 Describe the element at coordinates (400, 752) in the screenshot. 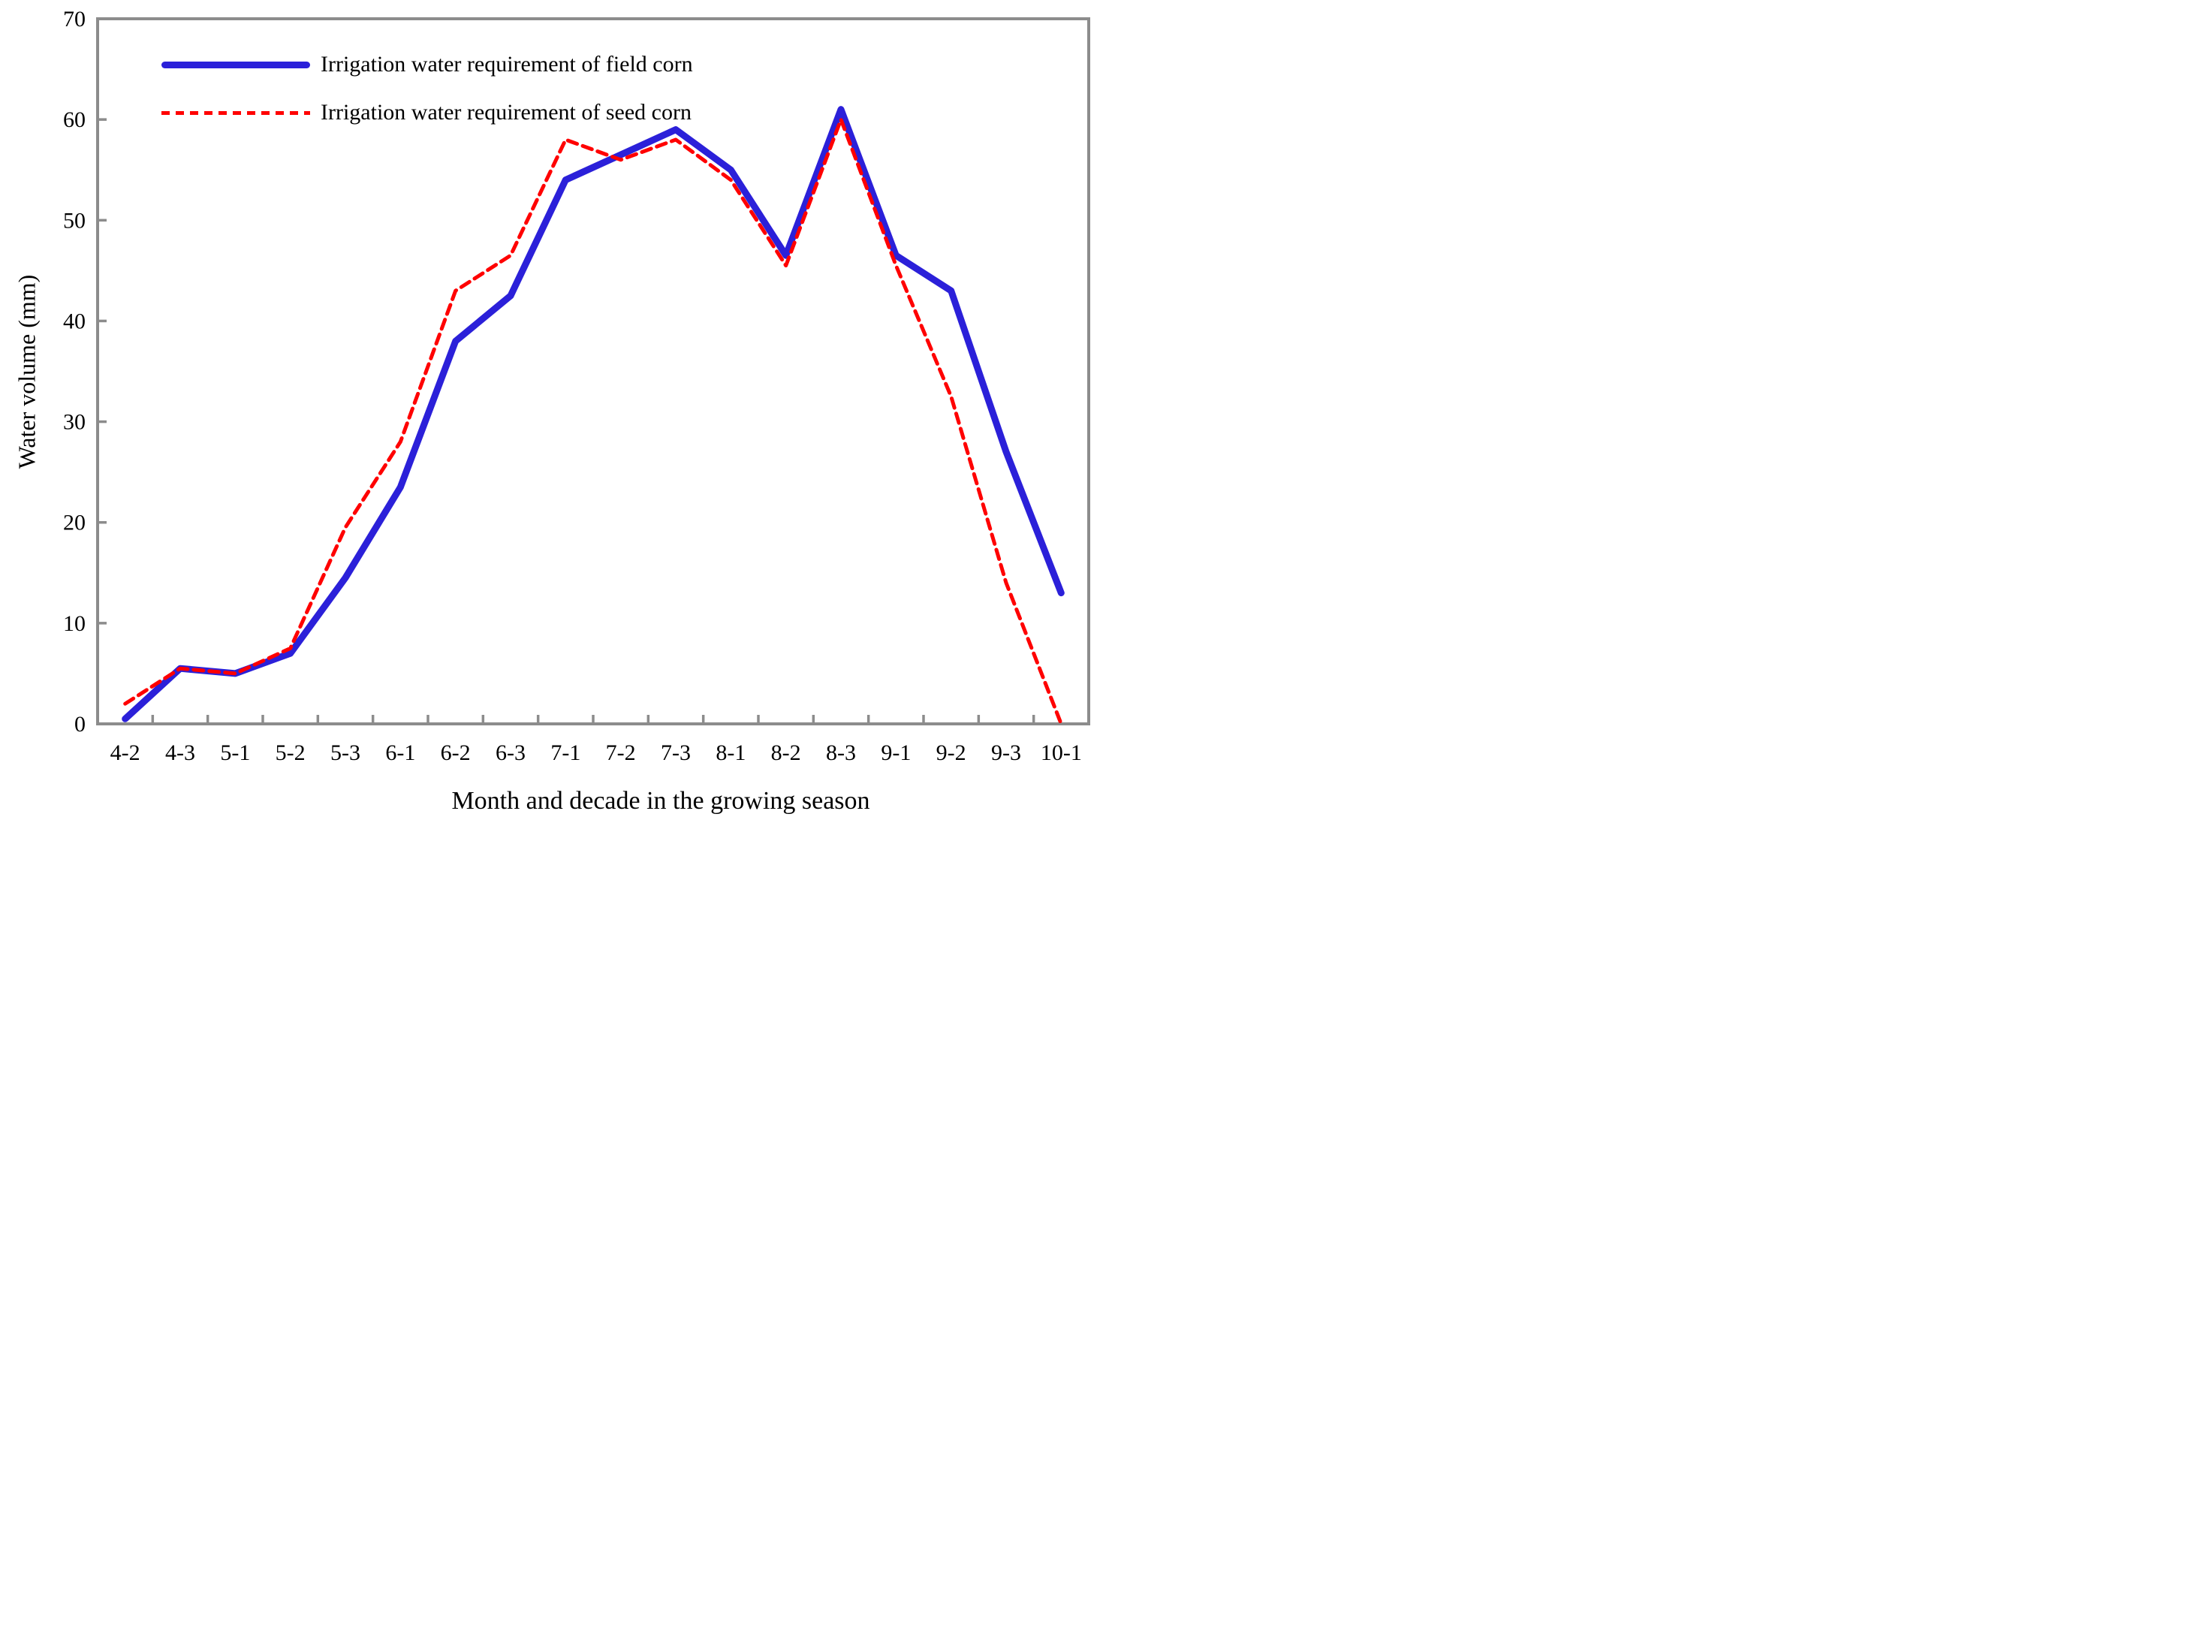

I see `x-tick-label: 6-1` at that location.